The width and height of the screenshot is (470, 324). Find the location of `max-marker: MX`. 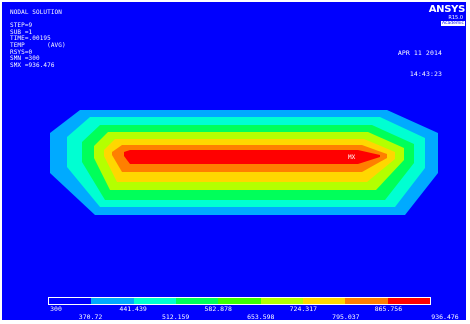

max-marker: MX is located at coordinates (352, 157).